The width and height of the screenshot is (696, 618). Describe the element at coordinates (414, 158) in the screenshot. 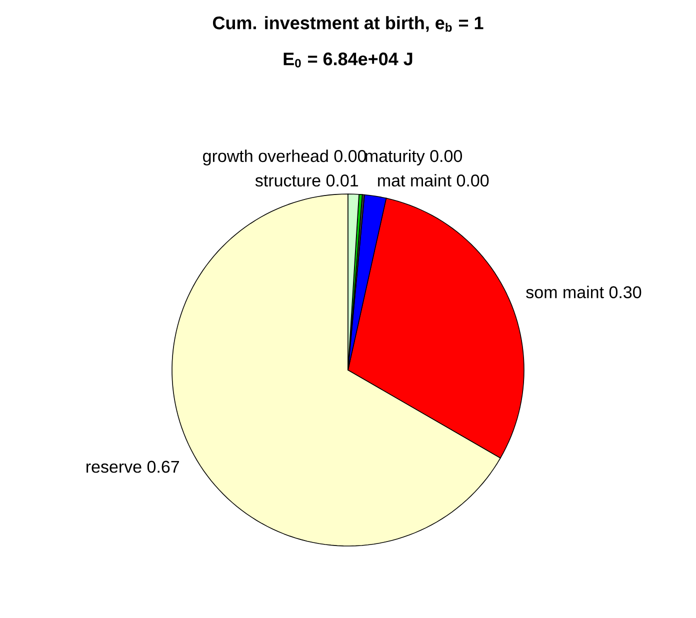

I see `slice-label: maturity 0.00` at that location.